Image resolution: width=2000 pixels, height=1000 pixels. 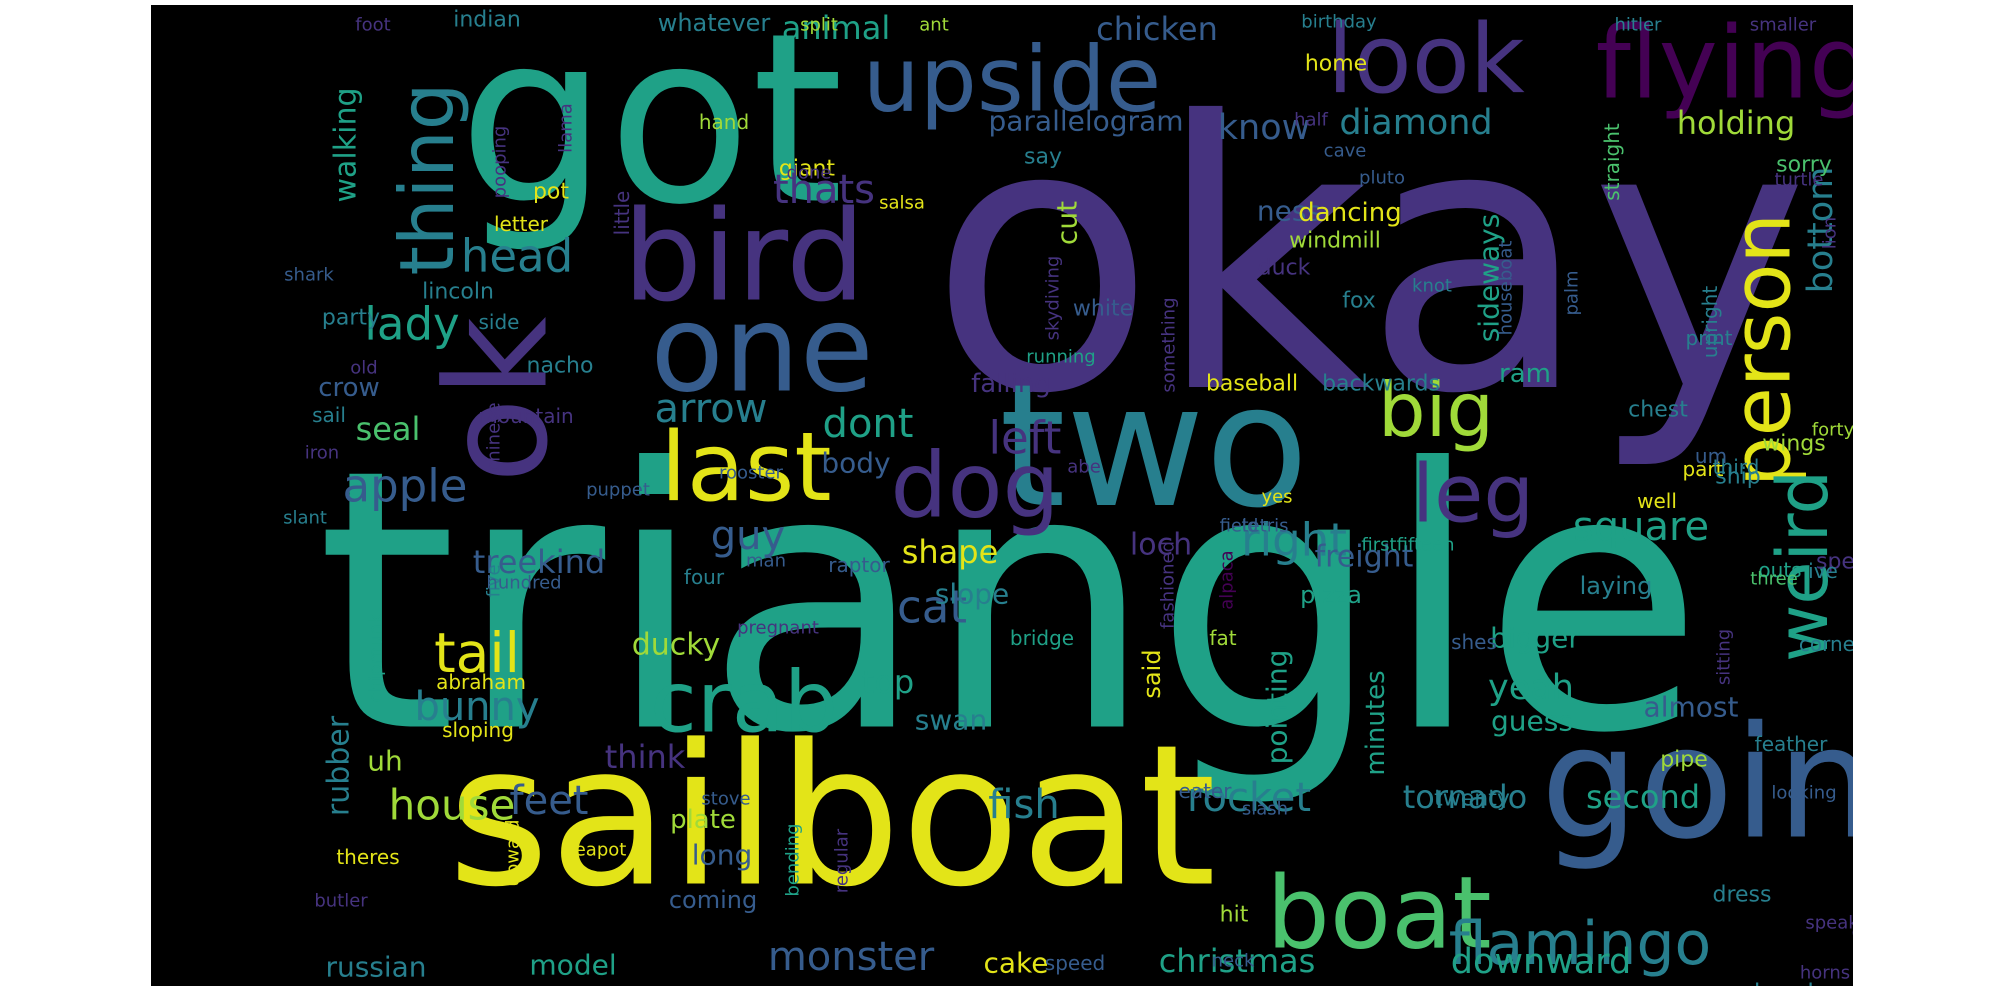 What do you see at coordinates (329, 415) in the screenshot?
I see `word-sail: sail` at bounding box center [329, 415].